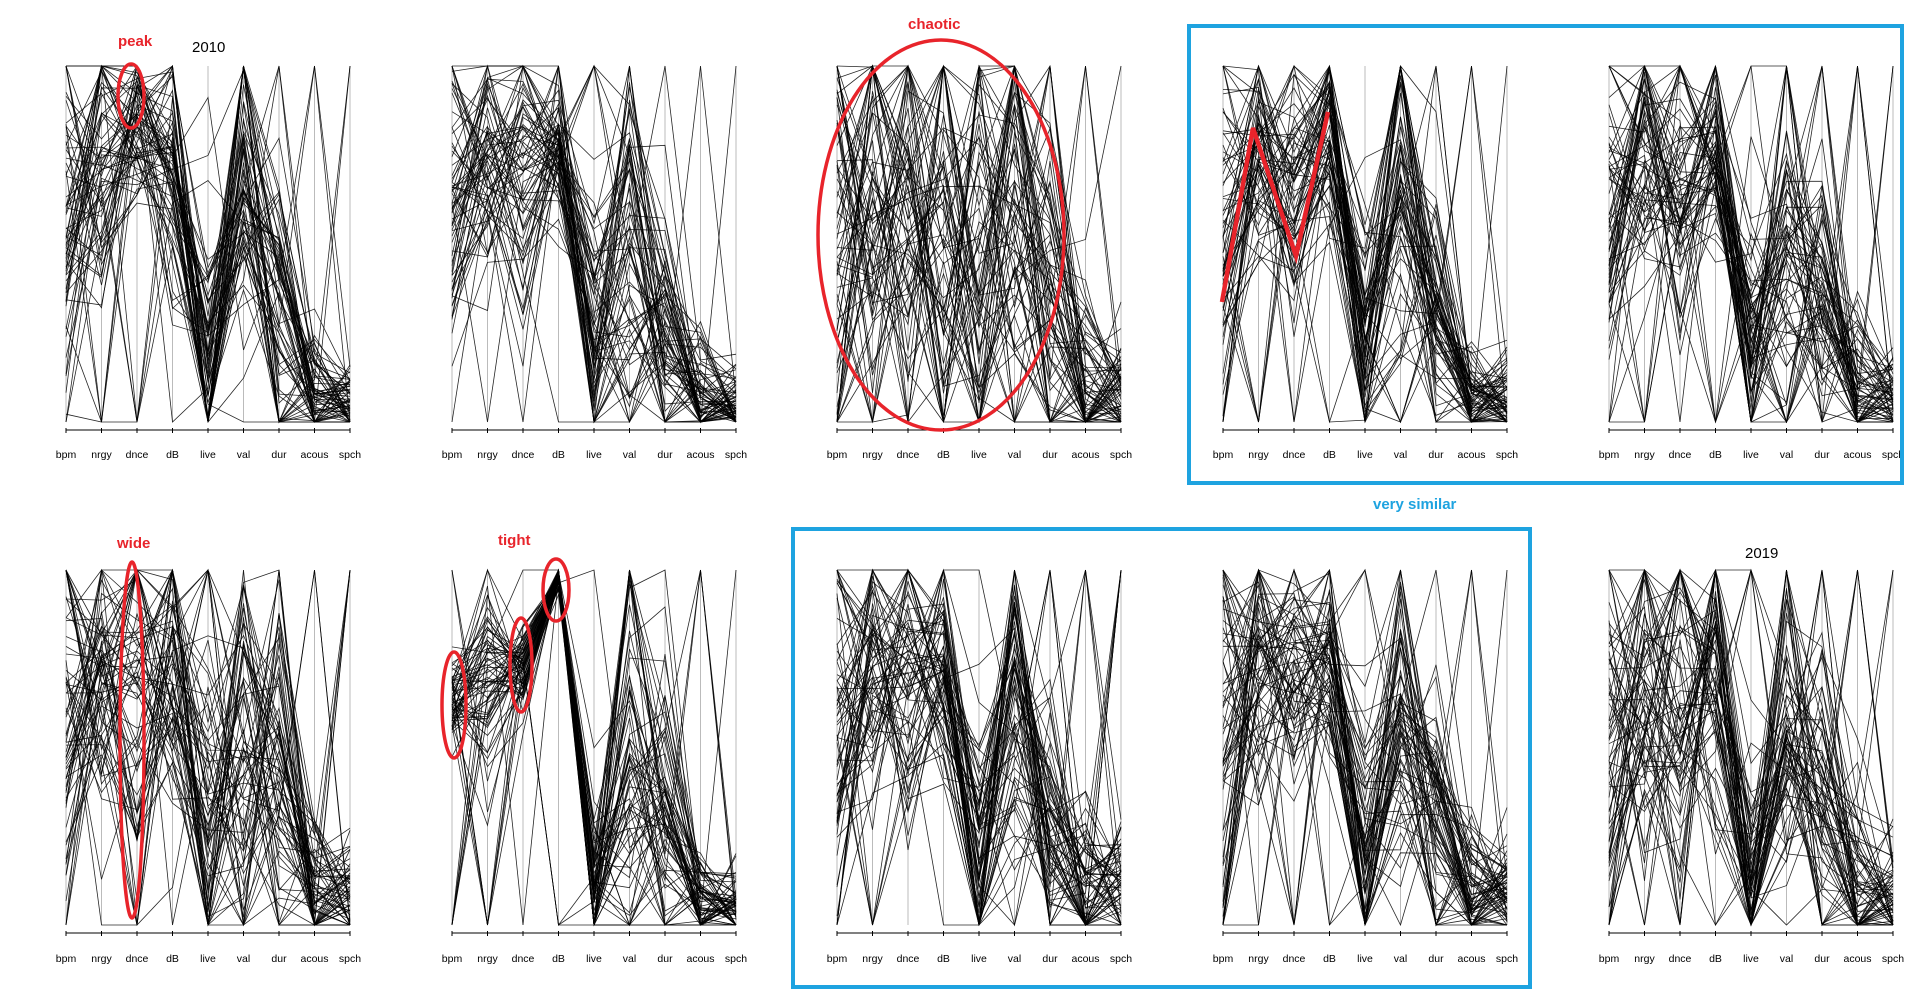 The height and width of the screenshot is (1001, 1920). I want to click on panel-4: bpm nrgy dnce dB live val dur acous spch, so click(1365, 262).